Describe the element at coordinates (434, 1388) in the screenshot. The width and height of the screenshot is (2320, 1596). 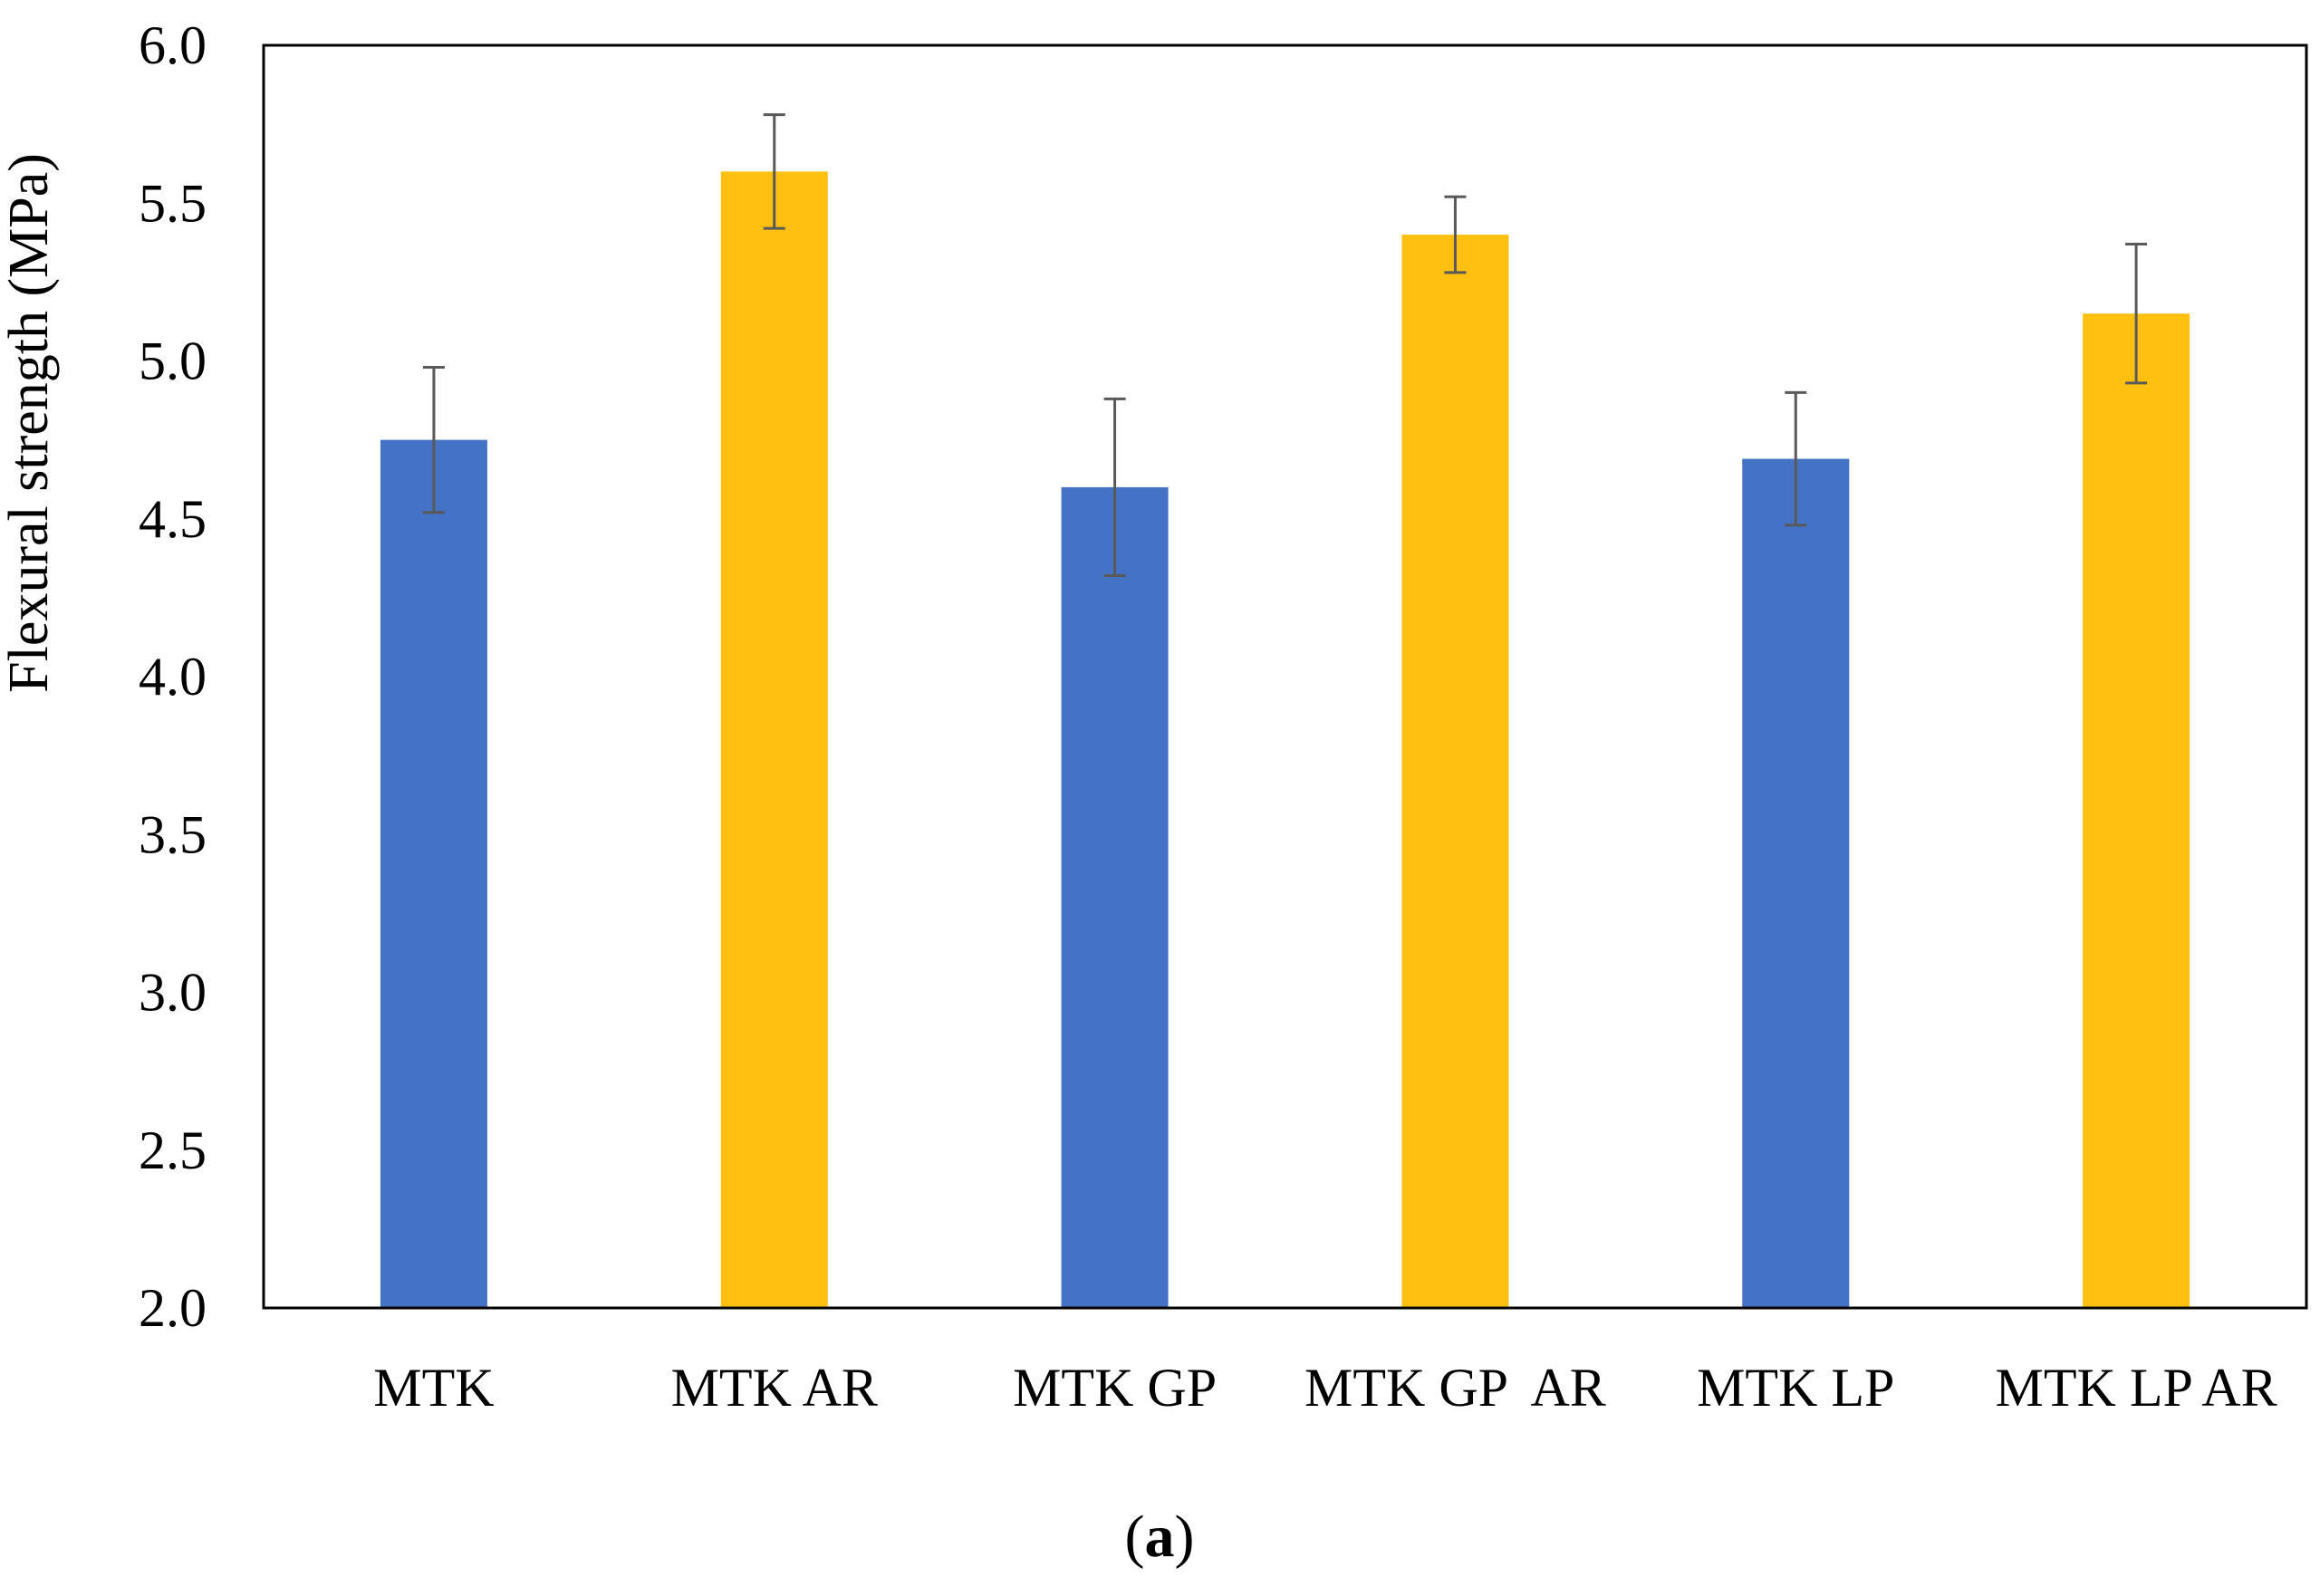
I see `x-category-label-1: MTK` at that location.